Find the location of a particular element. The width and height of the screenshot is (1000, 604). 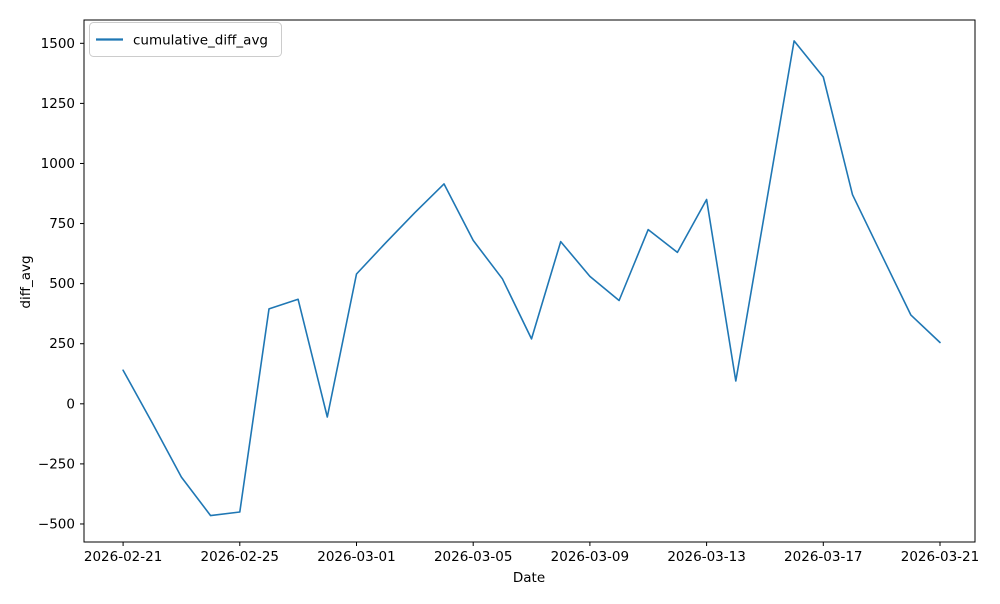

x-tick-label: 2026-03-13 is located at coordinates (706, 557).